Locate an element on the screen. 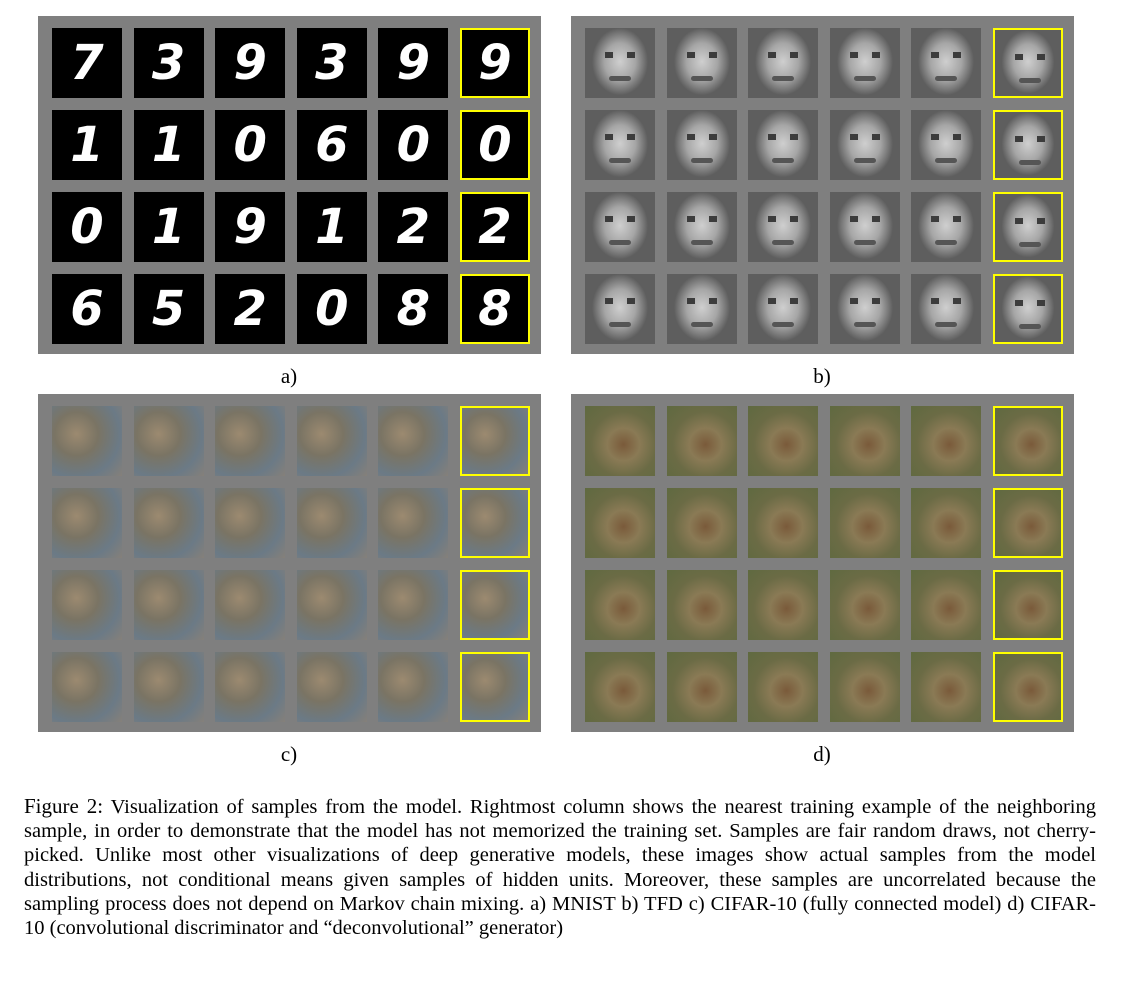 The width and height of the screenshot is (1121, 990). panel-label-a: a) is located at coordinates (289, 376).